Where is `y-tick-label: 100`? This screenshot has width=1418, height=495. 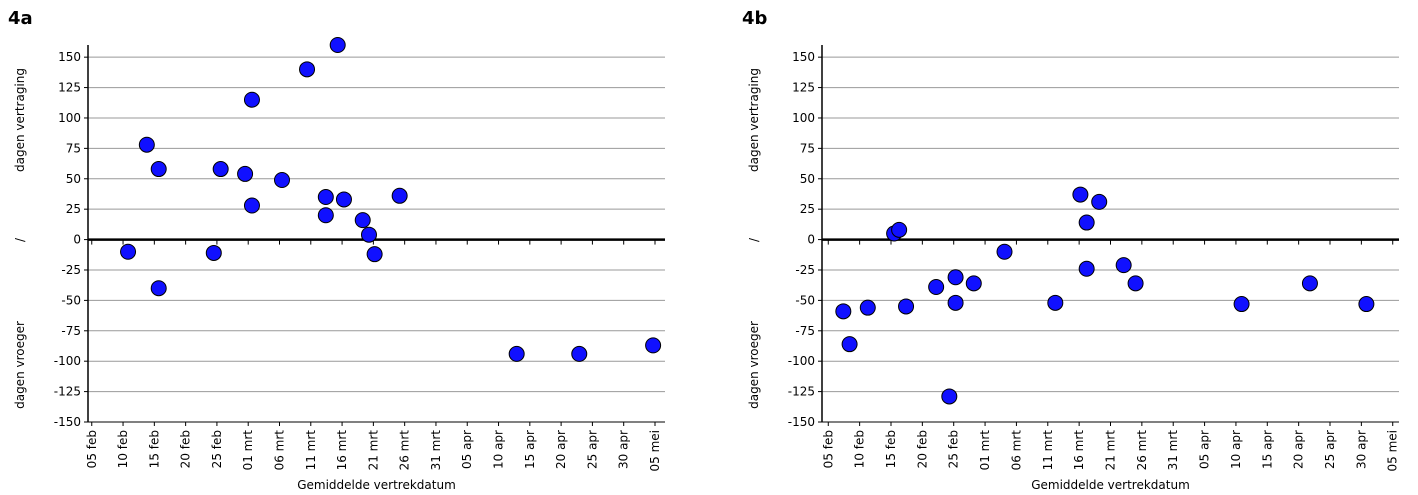
y-tick-label: 100 is located at coordinates (803, 118).